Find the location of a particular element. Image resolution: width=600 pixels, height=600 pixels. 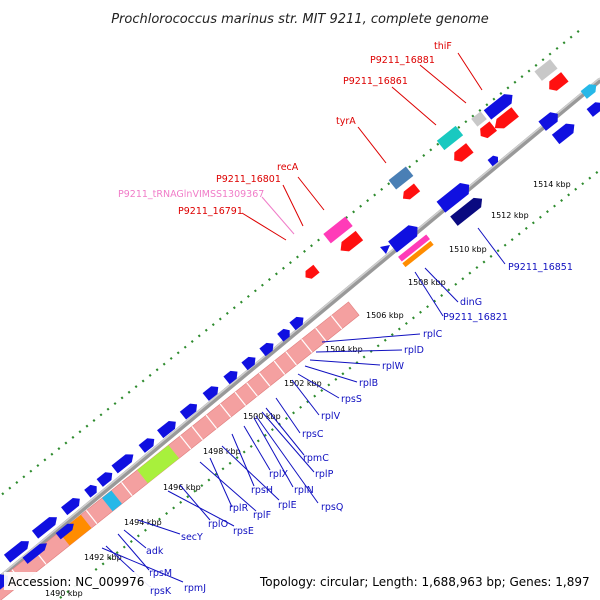

gene-label-secY: secY is located at coordinates (192, 537).